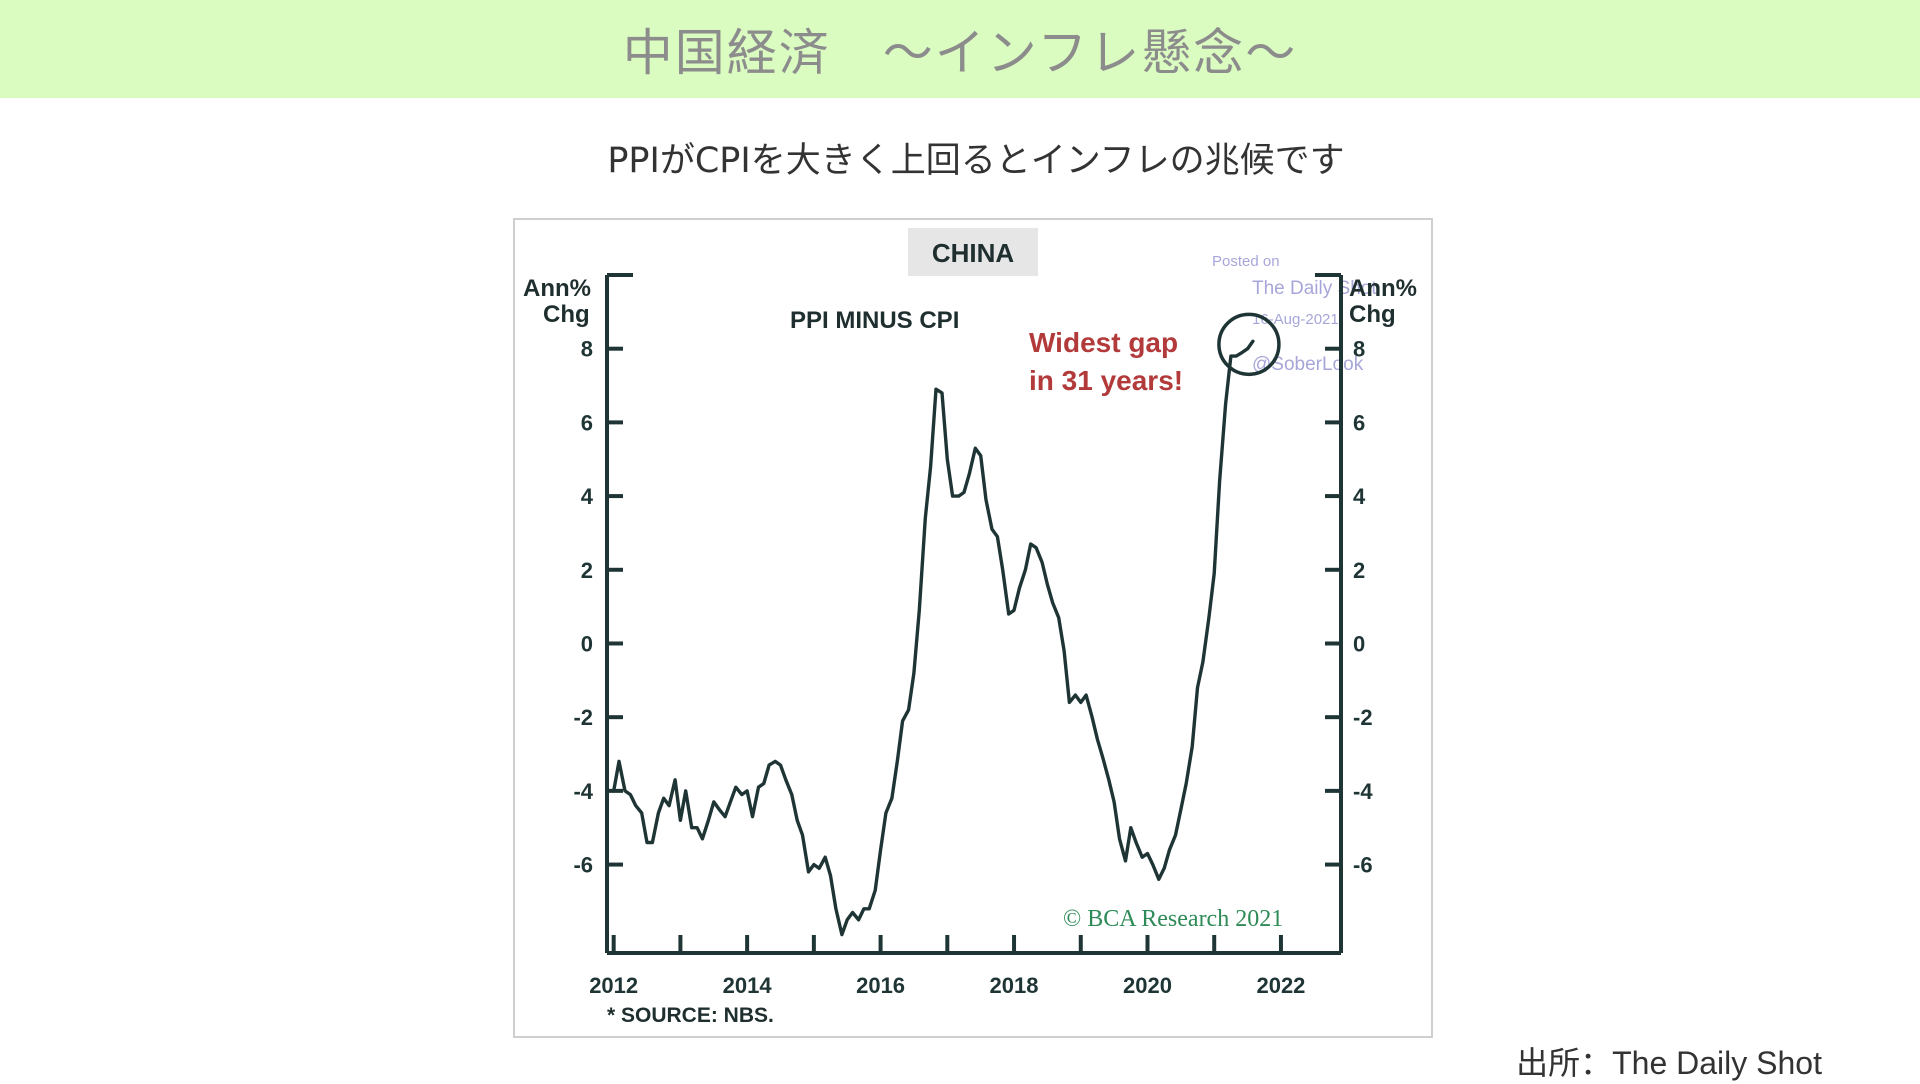 Image resolution: width=1920 pixels, height=1084 pixels. I want to click on annotation-line2: in 31 years!, so click(1106, 380).